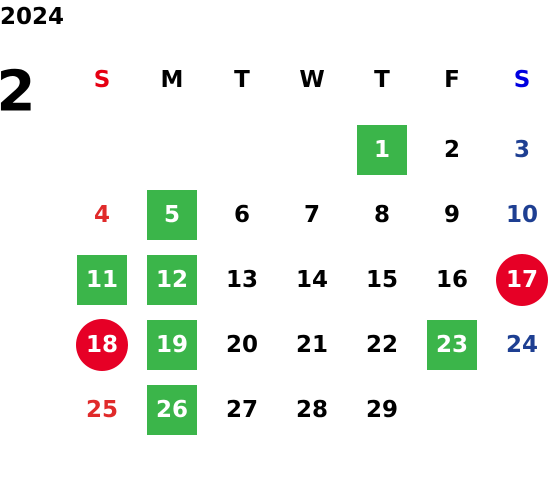 The image size is (548, 503). I want to click on day: 5, so click(172, 215).